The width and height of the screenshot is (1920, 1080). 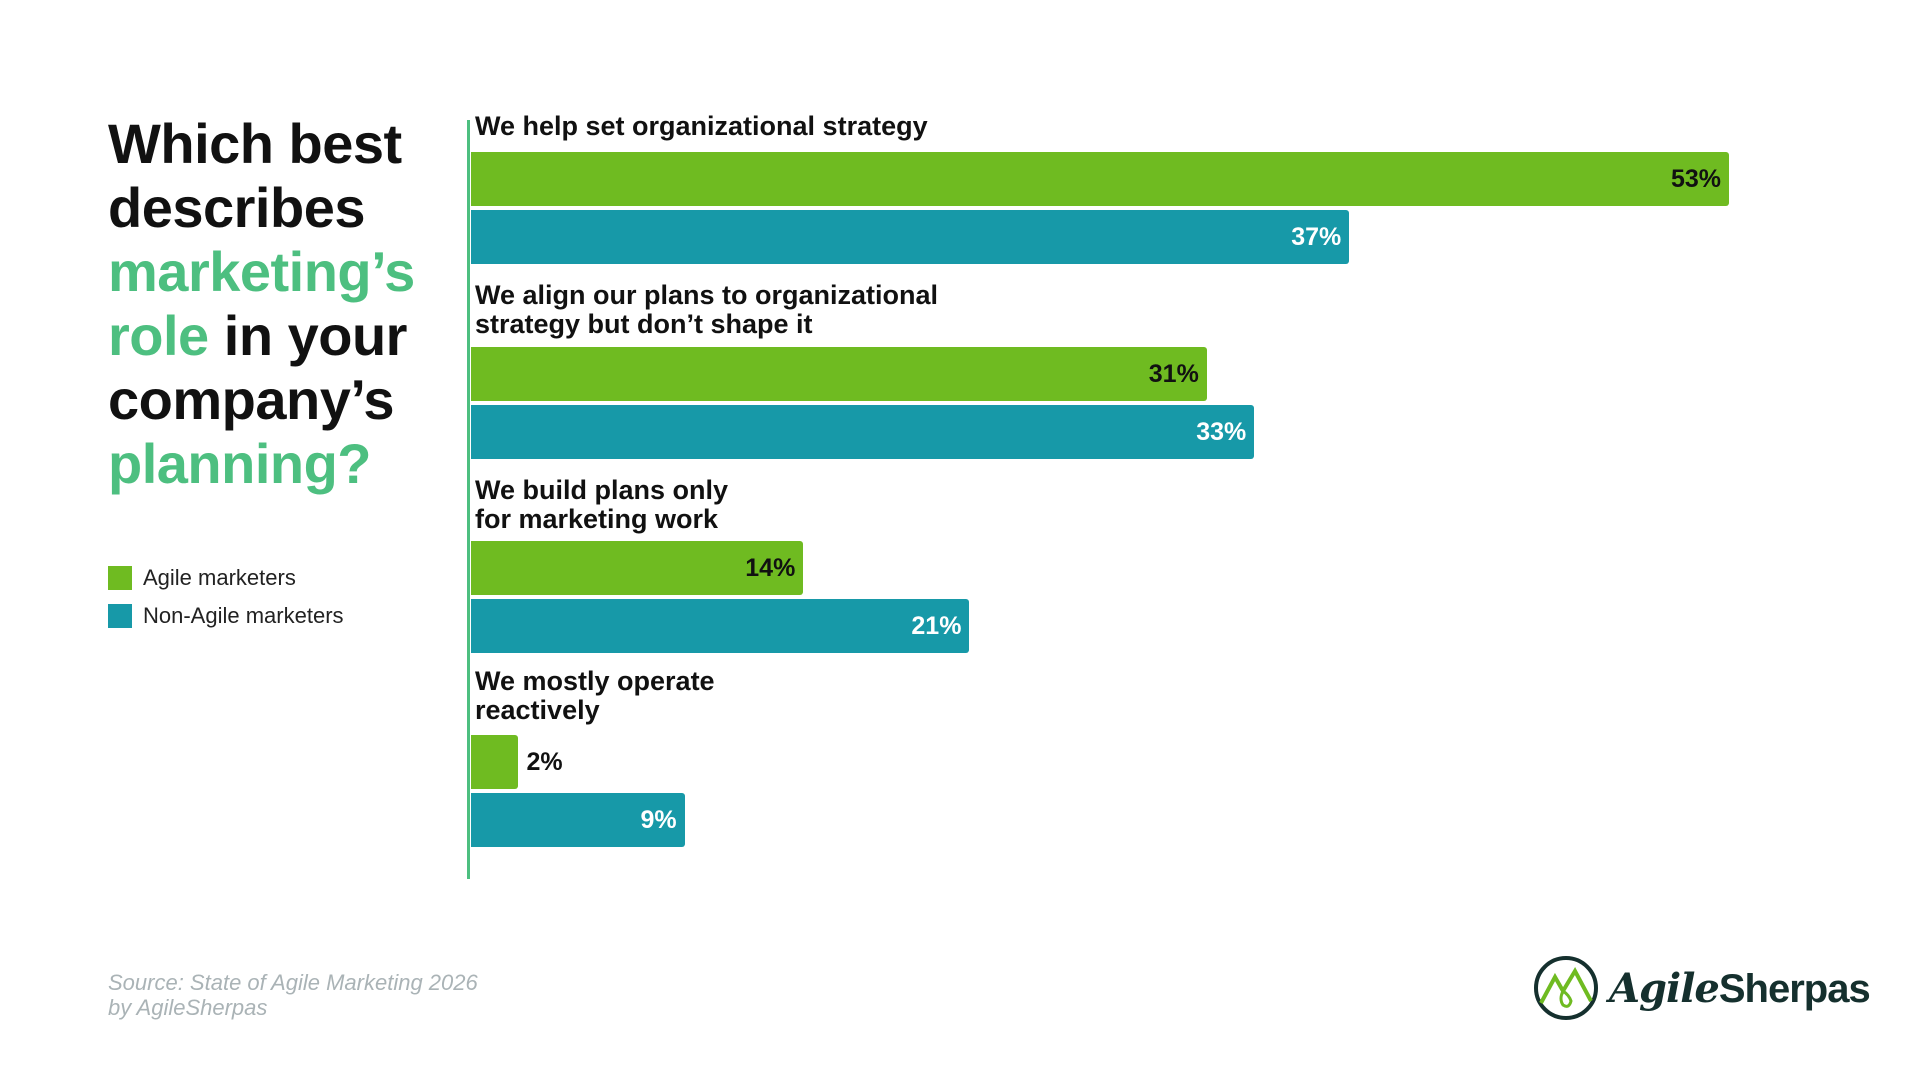 I want to click on category-label: We mostly operate reactively, so click(x=595, y=696).